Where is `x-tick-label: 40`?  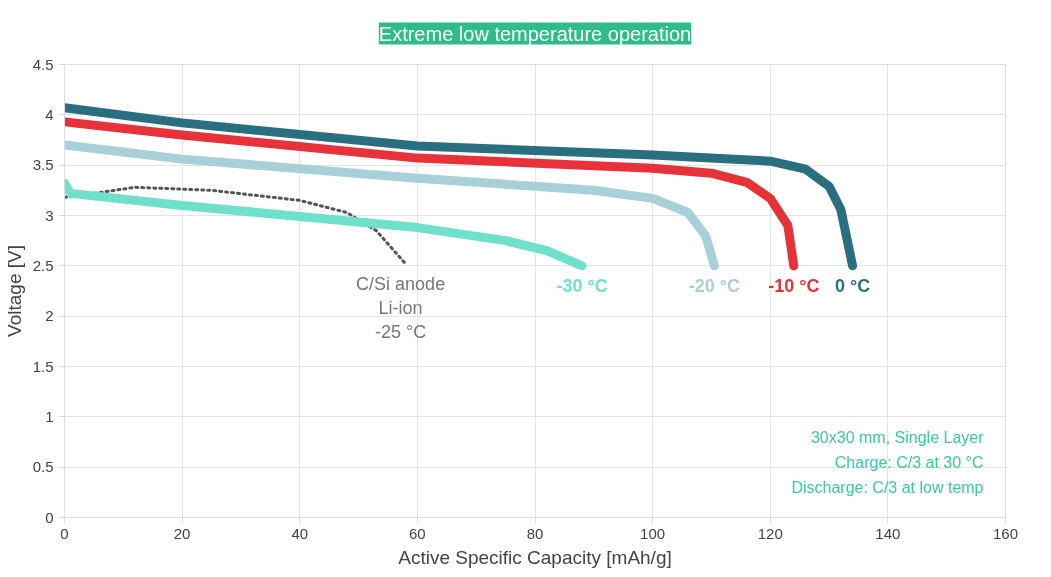
x-tick-label: 40 is located at coordinates (300, 533).